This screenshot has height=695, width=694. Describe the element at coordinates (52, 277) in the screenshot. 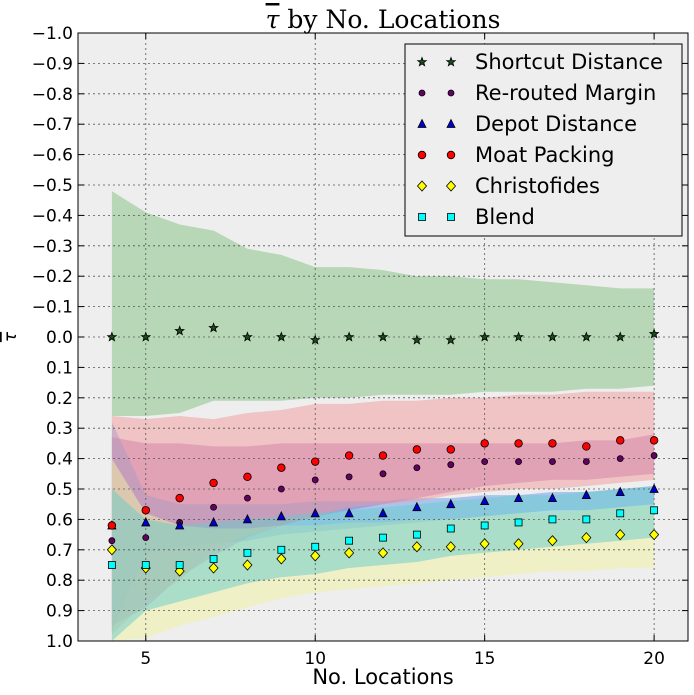

I see `y-tick-label: −0.2` at that location.